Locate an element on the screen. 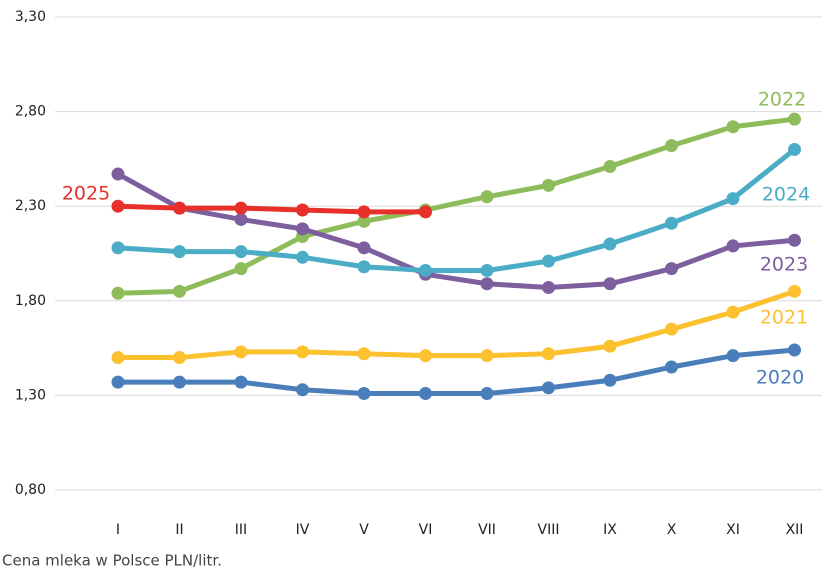  x-tick-label: V is located at coordinates (364, 530).